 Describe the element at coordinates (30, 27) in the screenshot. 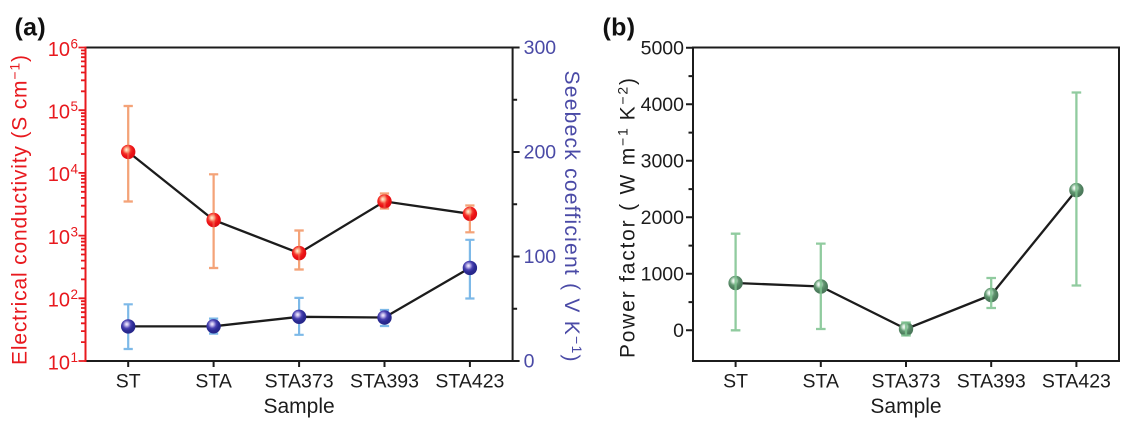

I see `svg-text: (a)` at that location.